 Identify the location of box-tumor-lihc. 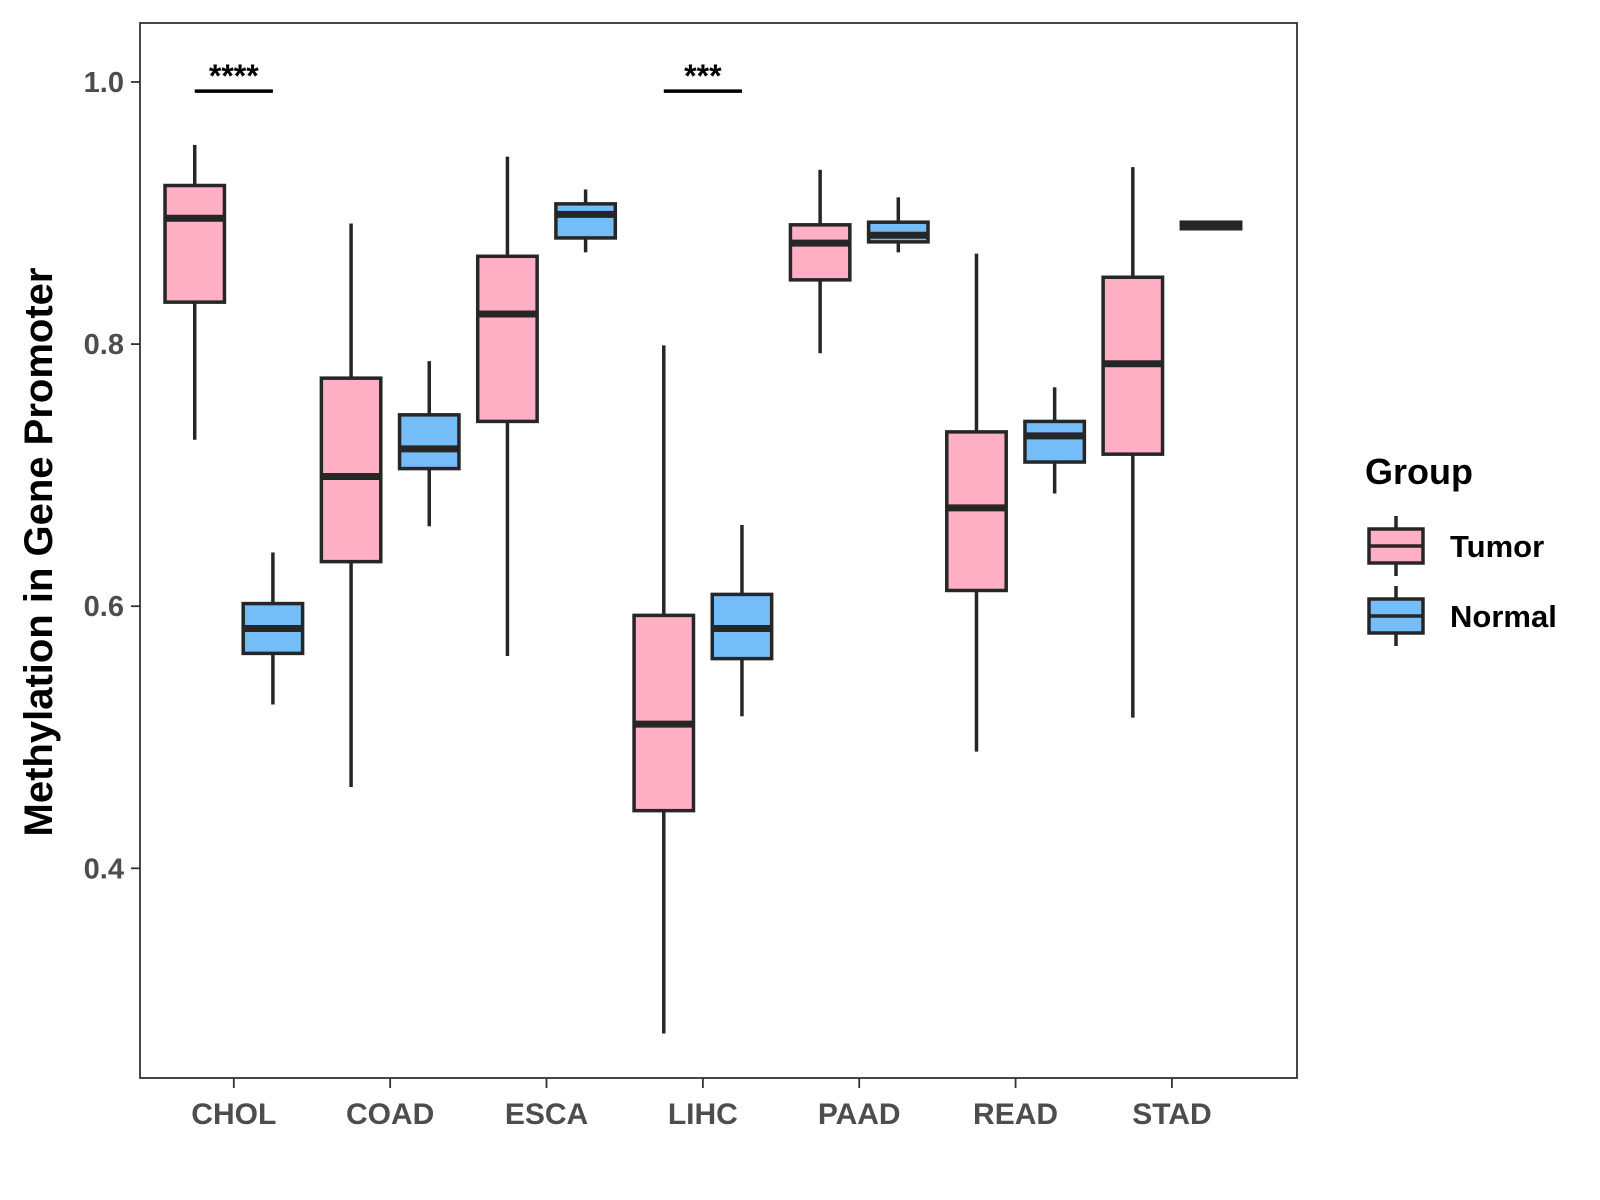
(664, 689).